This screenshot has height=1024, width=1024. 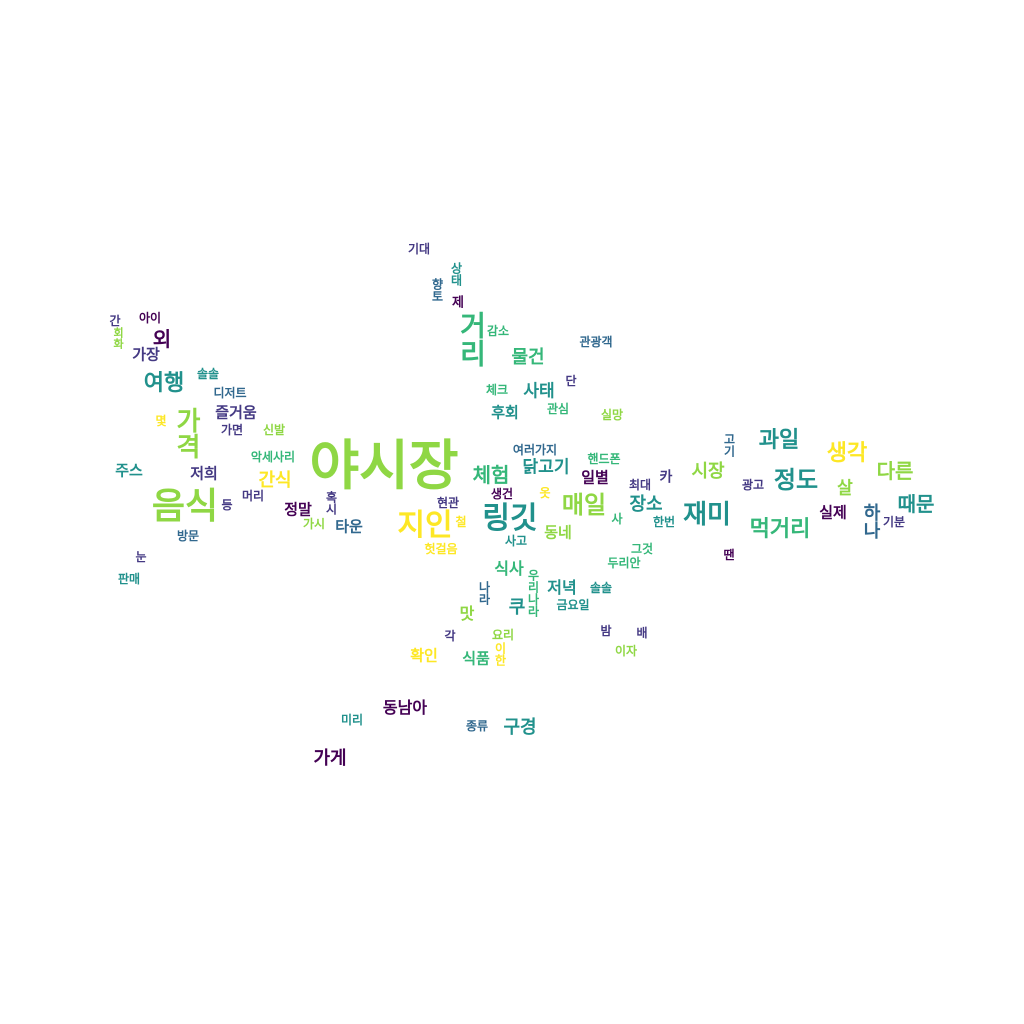 I want to click on word: 이한, so click(x=500, y=654).